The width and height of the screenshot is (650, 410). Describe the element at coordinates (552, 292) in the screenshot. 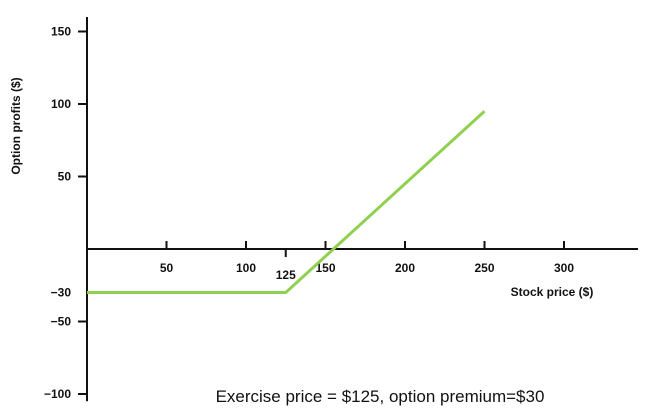

I see `x-axis-title: Stock price ($)` at that location.